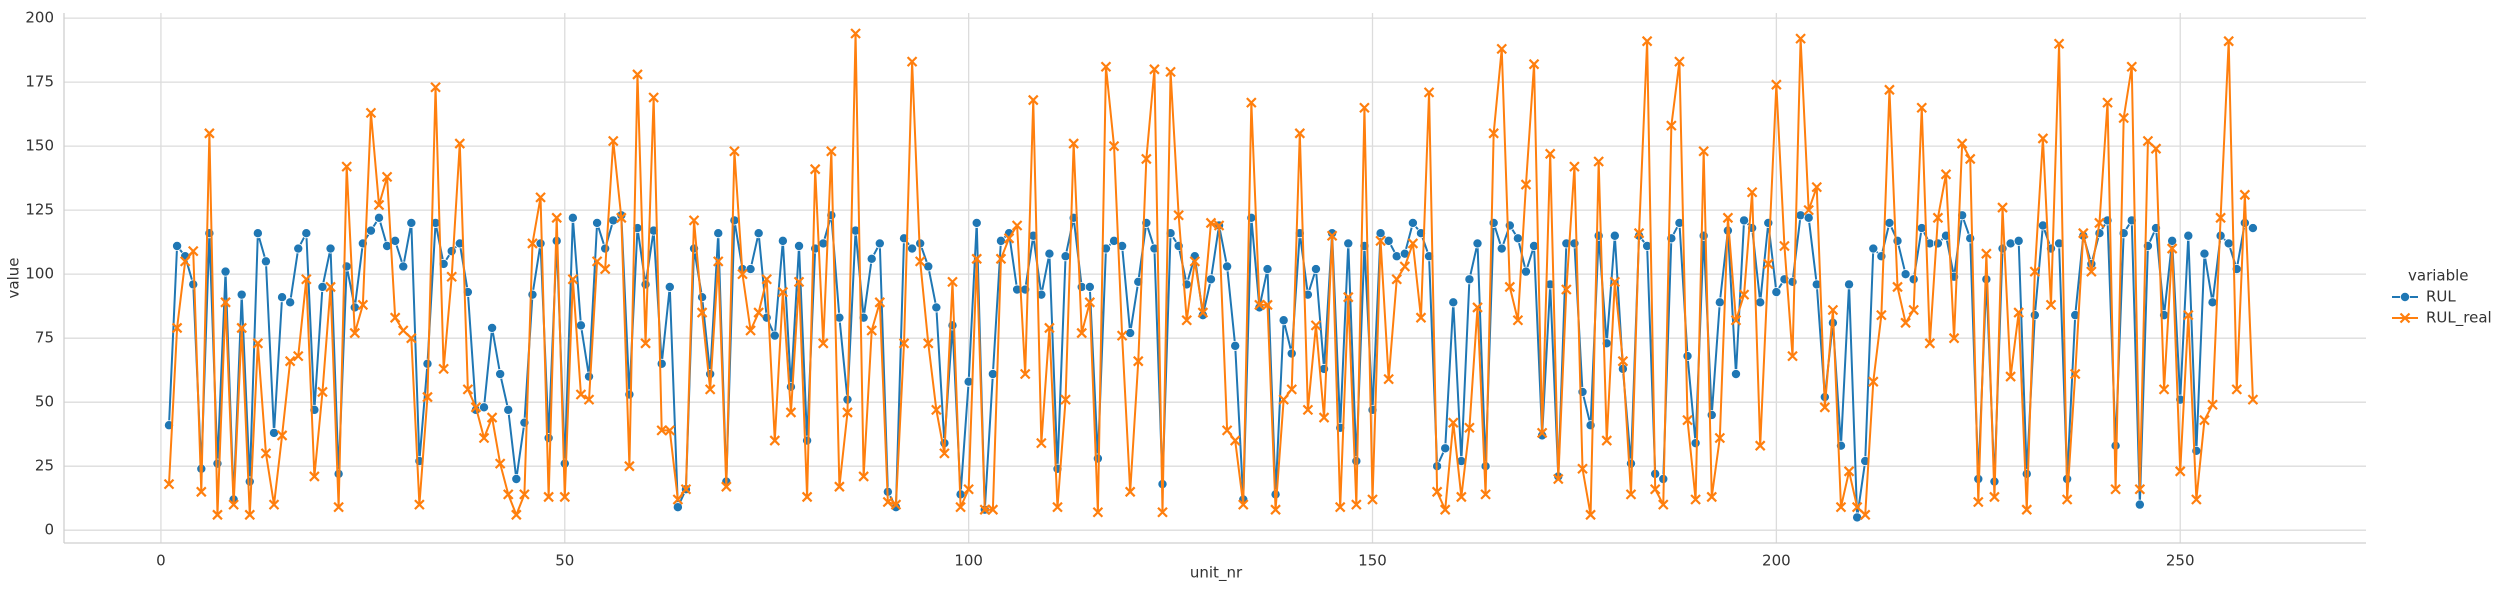 Image resolution: width=2503 pixels, height=590 pixels. Describe the element at coordinates (44, 402) in the screenshot. I see `y-tick-label: 50` at that location.